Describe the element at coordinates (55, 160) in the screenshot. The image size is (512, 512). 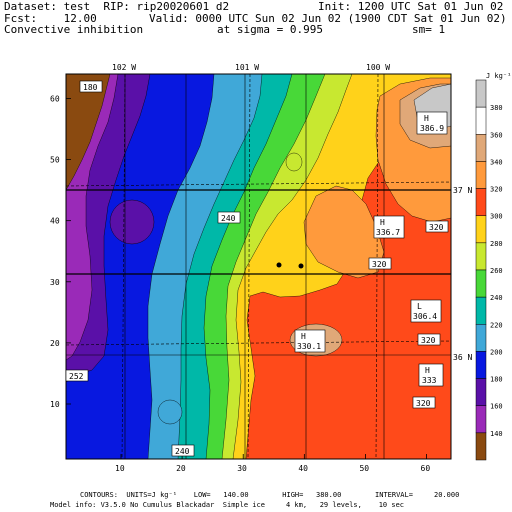
I see `y-tick-label: 50` at that location.